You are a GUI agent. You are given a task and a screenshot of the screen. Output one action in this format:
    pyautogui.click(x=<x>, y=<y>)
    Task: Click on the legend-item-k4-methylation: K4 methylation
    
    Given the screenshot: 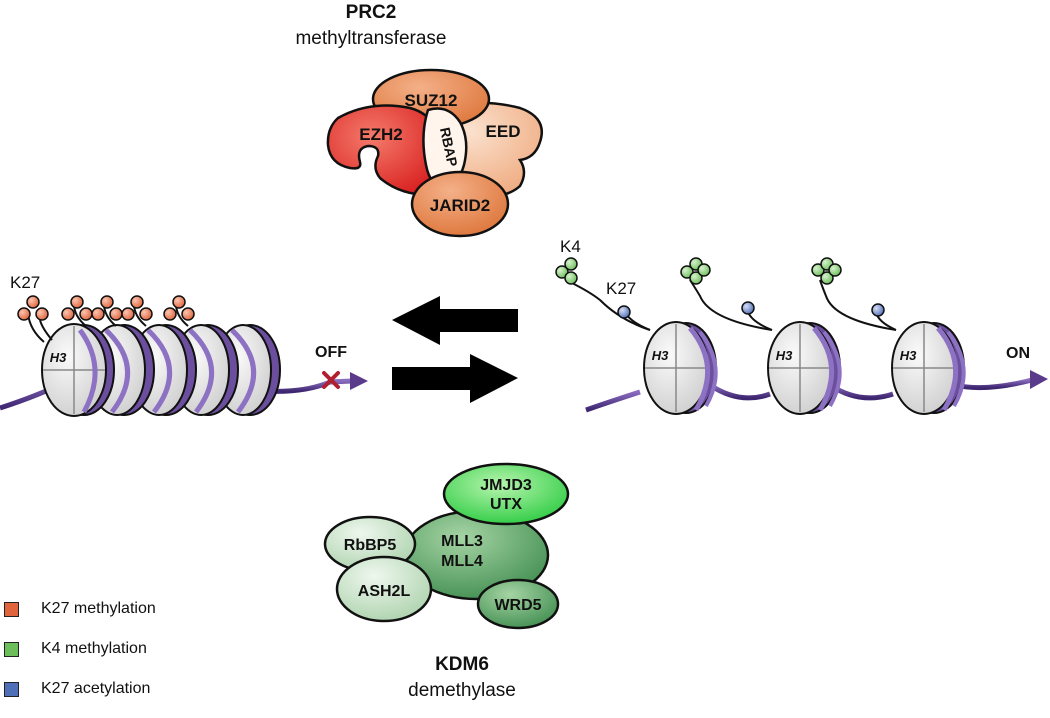 What is the action you would take?
    pyautogui.click(x=80, y=649)
    